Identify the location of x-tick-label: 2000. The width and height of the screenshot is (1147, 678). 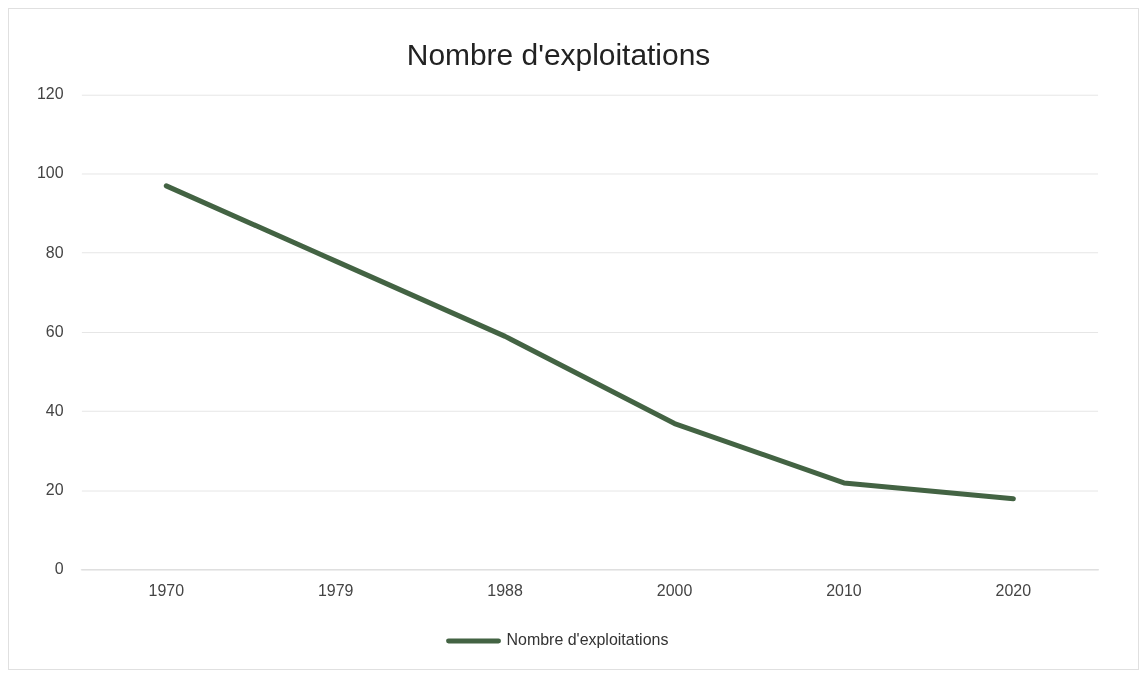
(674, 591).